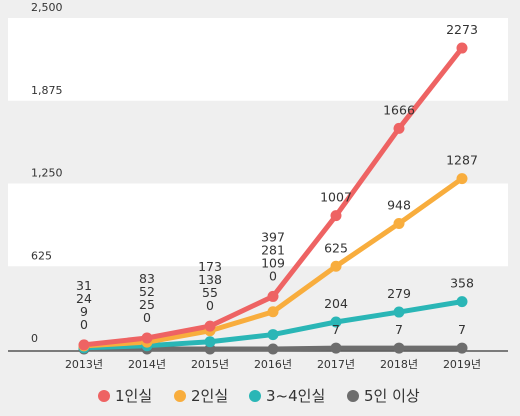 This screenshot has width=520, height=416. What do you see at coordinates (462, 160) in the screenshot?
I see `data-label: 1287` at bounding box center [462, 160].